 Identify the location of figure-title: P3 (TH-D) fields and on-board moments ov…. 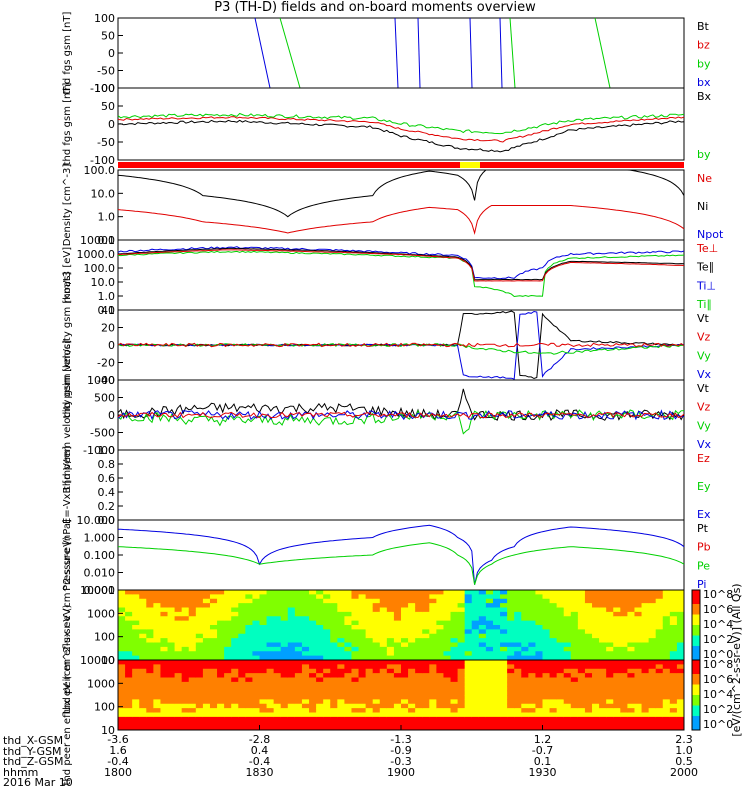
(375, 7).